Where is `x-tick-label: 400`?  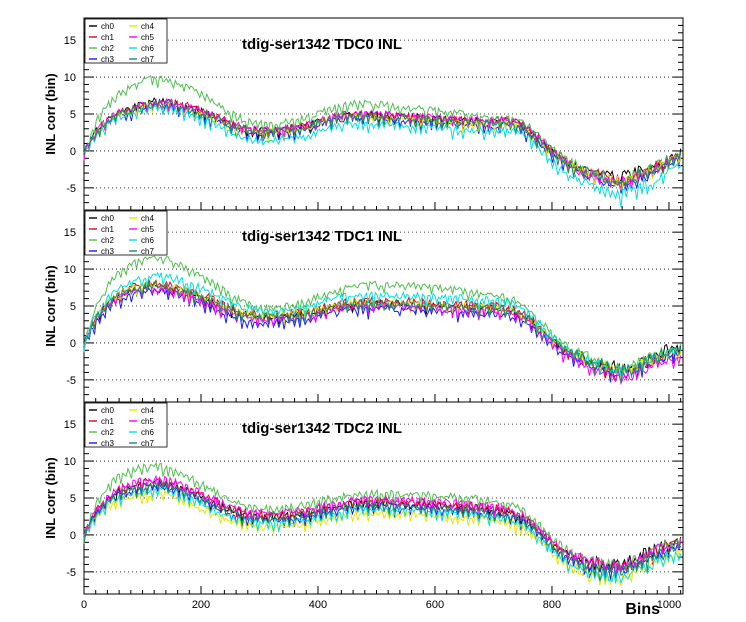 x-tick-label: 400 is located at coordinates (318, 605).